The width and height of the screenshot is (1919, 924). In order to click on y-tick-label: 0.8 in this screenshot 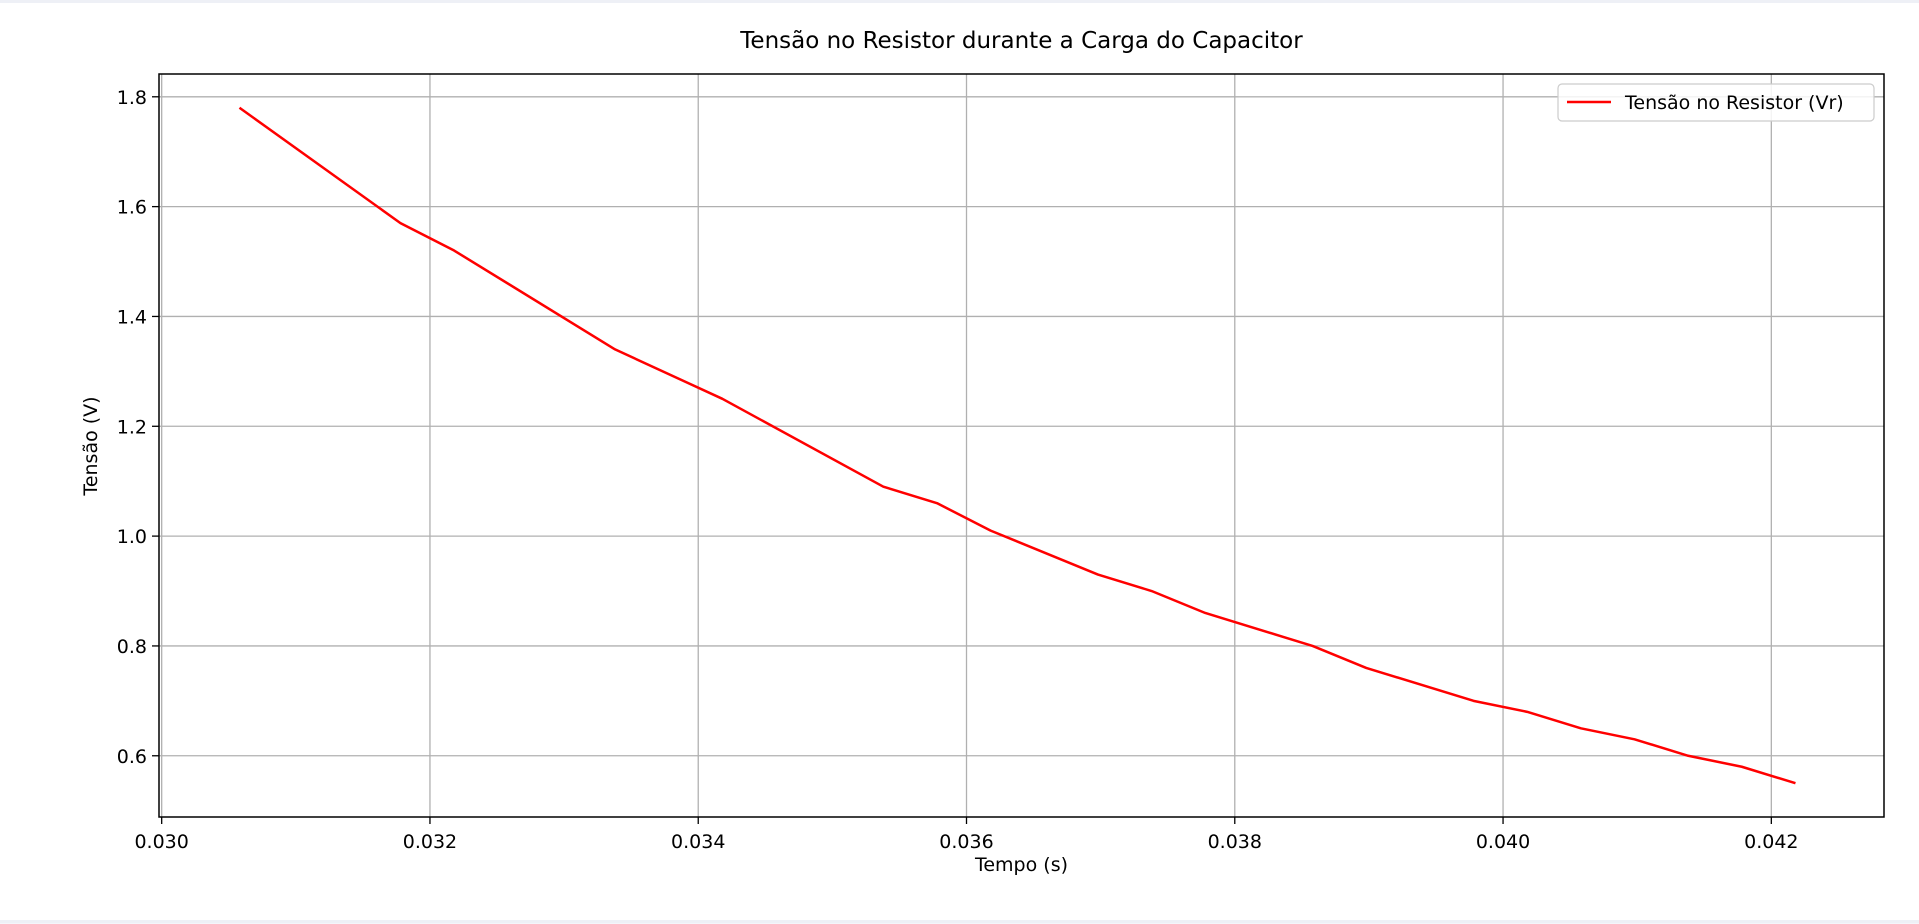, I will do `click(132, 647)`.